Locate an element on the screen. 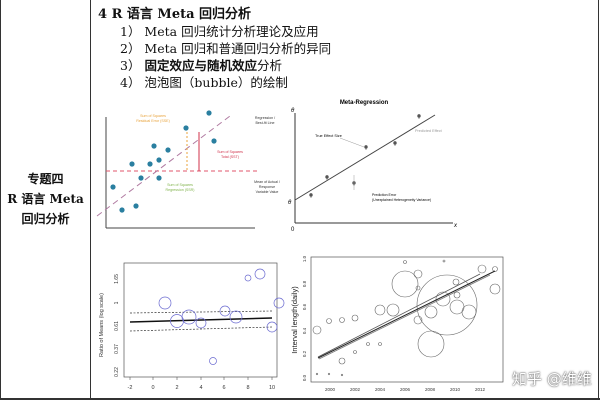 This screenshot has height=403, width=600. item-bold: 固定效应与随机效应 is located at coordinates (200, 65).